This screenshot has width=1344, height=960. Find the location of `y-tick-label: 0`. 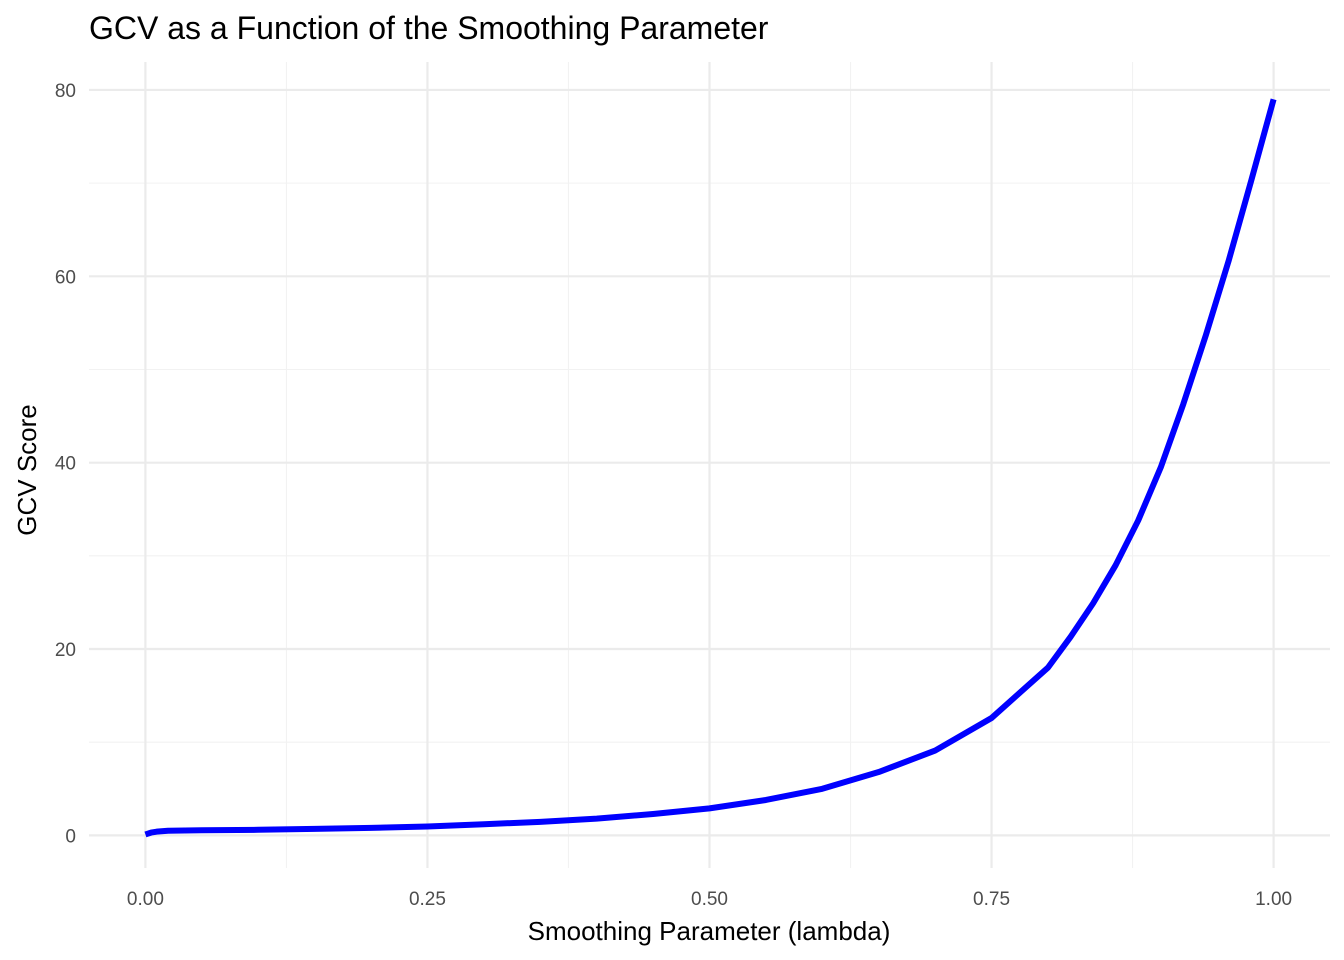

y-tick-label: 0 is located at coordinates (70, 836).